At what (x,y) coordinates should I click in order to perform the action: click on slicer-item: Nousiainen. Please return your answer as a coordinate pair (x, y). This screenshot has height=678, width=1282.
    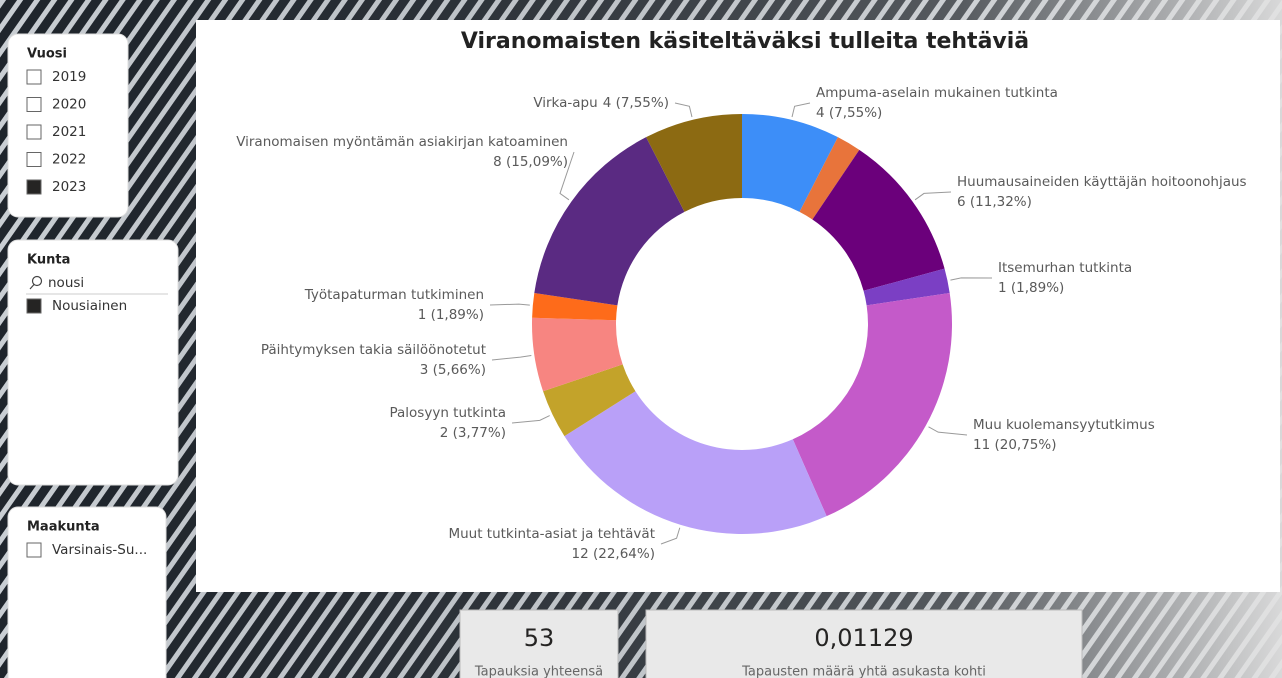
    Looking at the image, I should click on (89, 306).